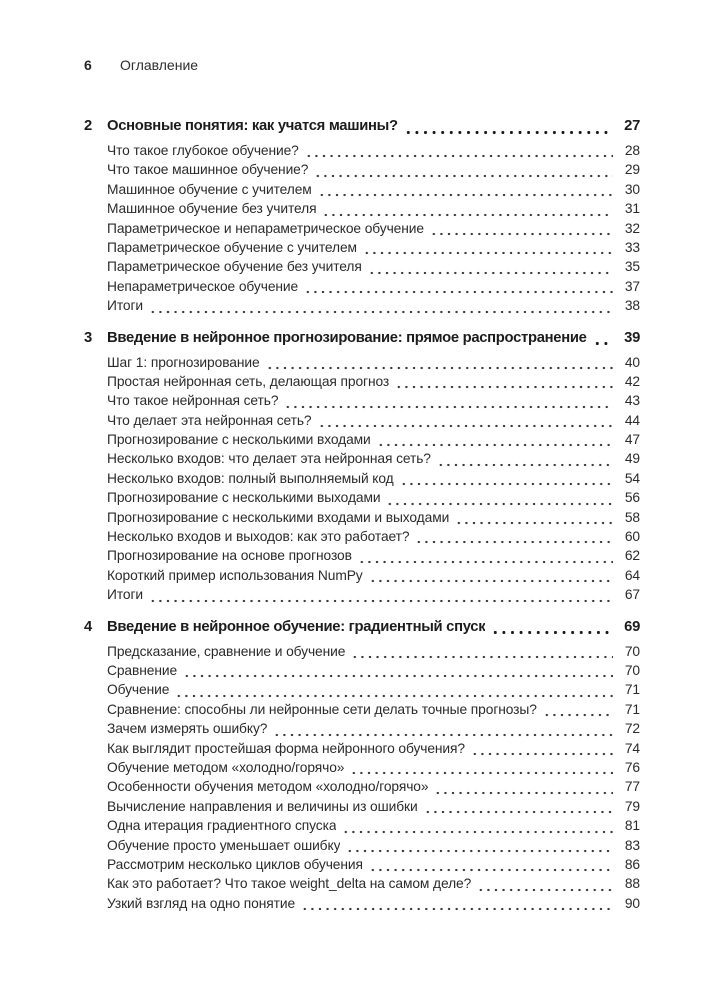 This screenshot has height=1001, width=709. I want to click on entry-title: Обучение методом «холодно/горячо», so click(226, 767).